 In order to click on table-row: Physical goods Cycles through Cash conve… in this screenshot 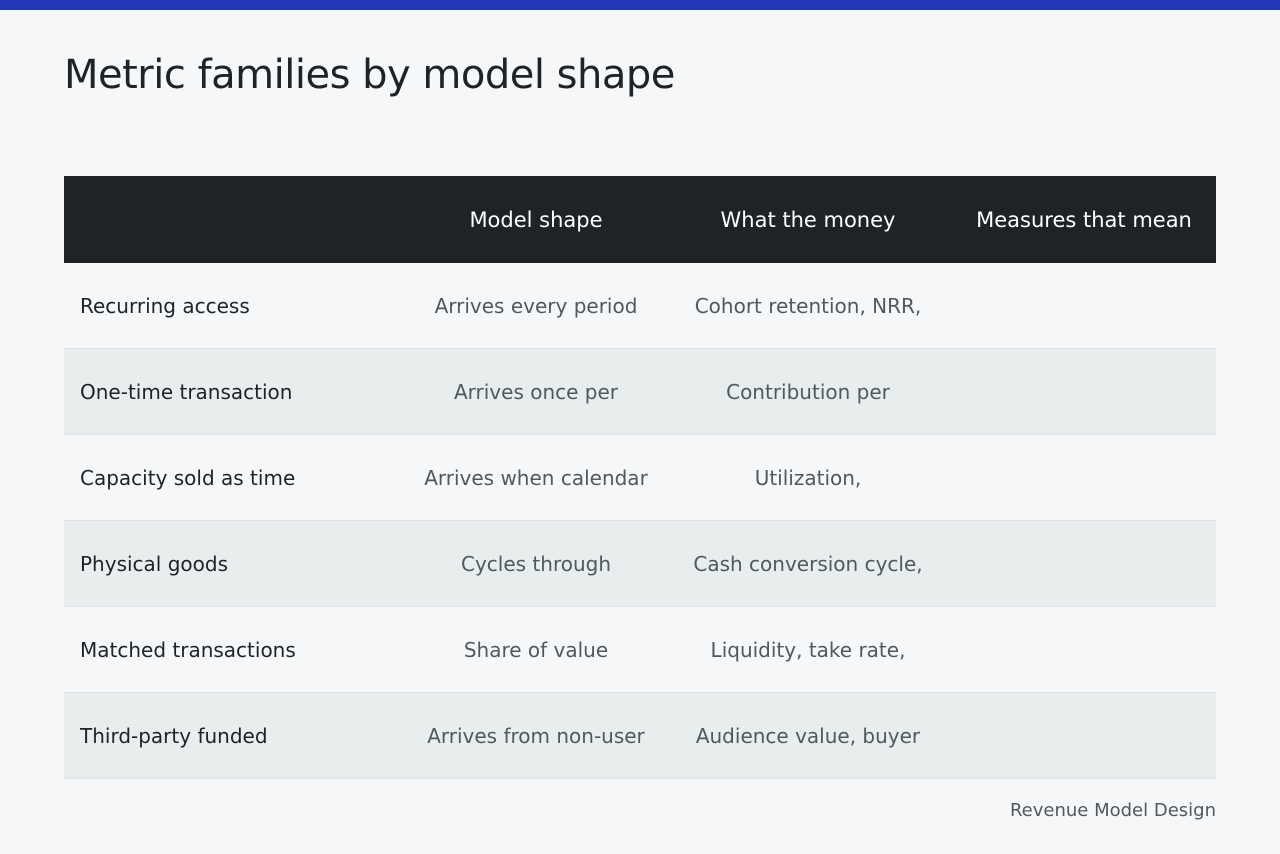, I will do `click(640, 564)`.